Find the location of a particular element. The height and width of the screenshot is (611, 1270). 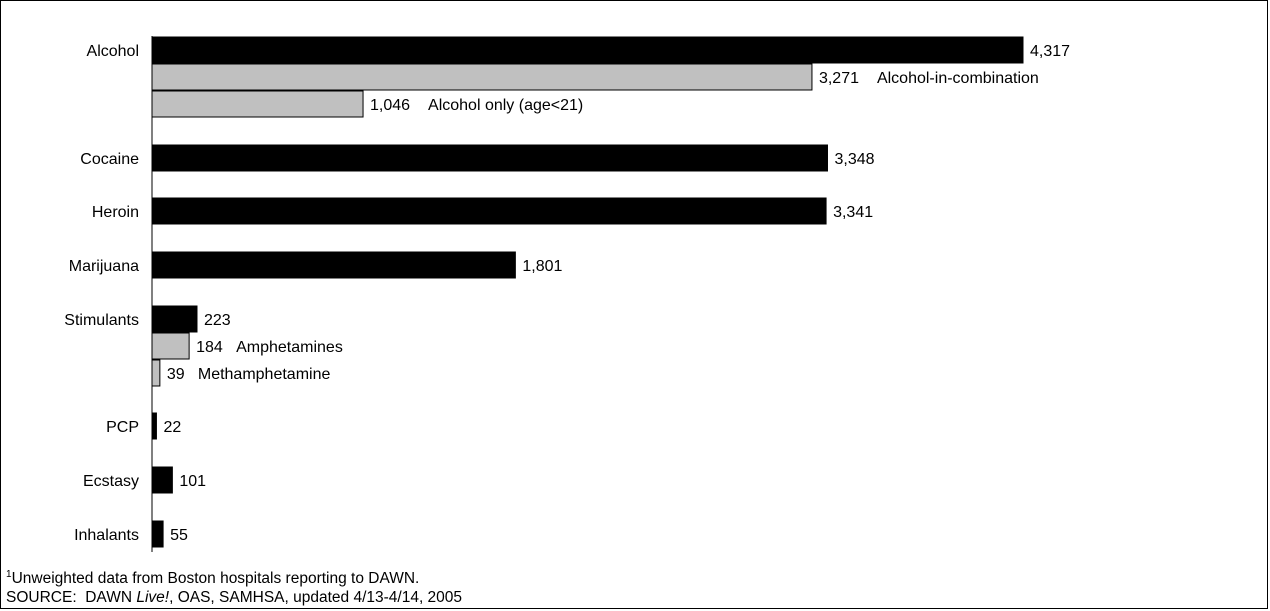

bar-inhalants is located at coordinates (157, 534).